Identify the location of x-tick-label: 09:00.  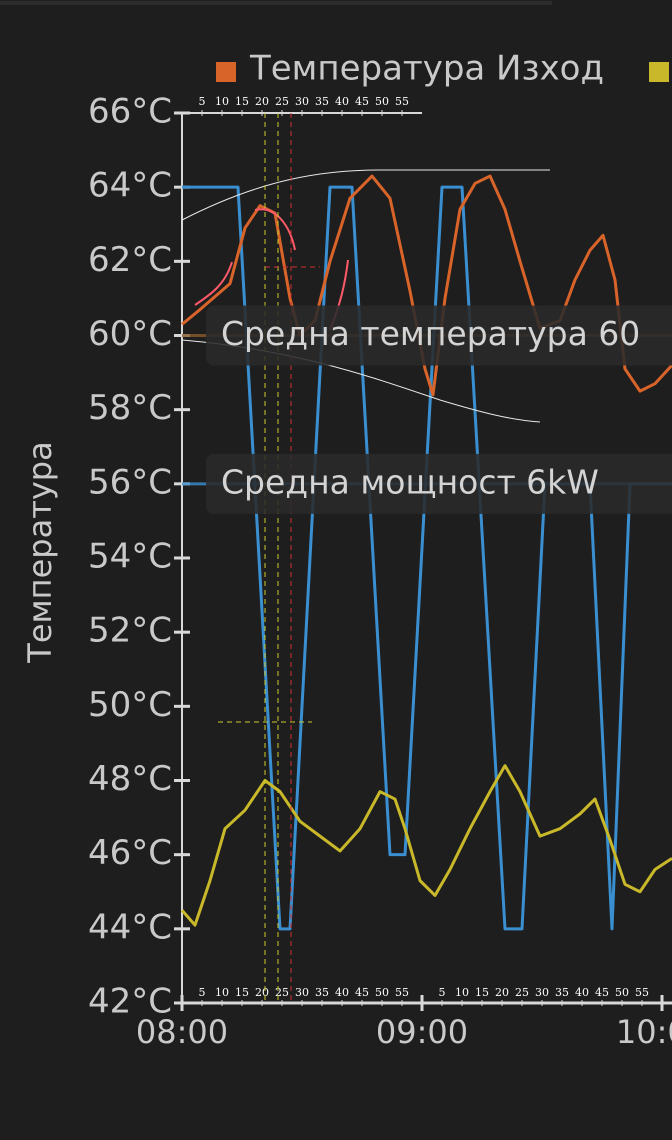
(422, 1032).